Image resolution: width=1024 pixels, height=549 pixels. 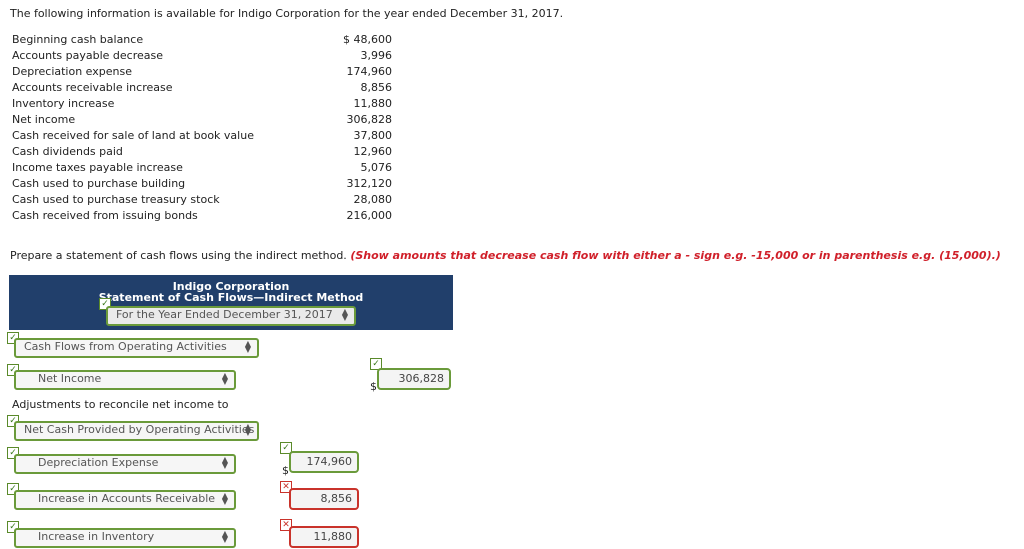 What do you see at coordinates (285, 470) in the screenshot?
I see `depreciation-dollar: $` at bounding box center [285, 470].